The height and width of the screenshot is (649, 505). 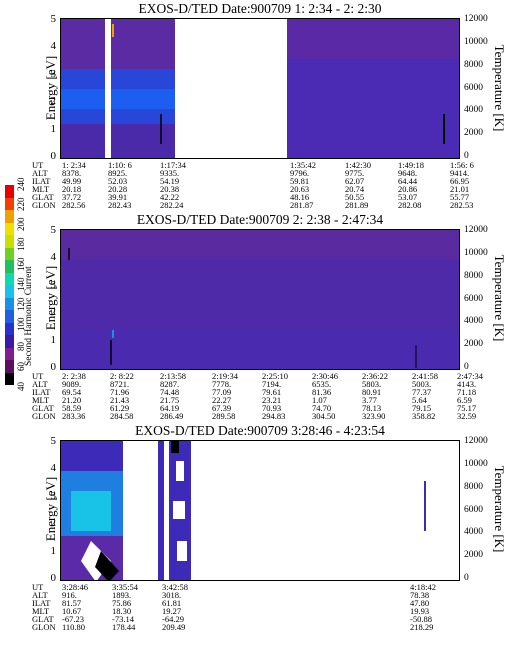 I want to click on panel-1-cell: 281.89, so click(x=357, y=205).